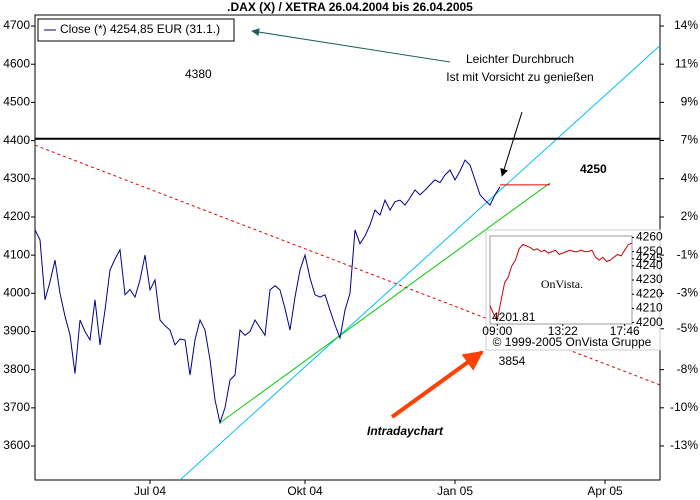 This screenshot has width=700, height=500. What do you see at coordinates (305, 491) in the screenshot?
I see `x-tick-label: Okt 04` at bounding box center [305, 491].